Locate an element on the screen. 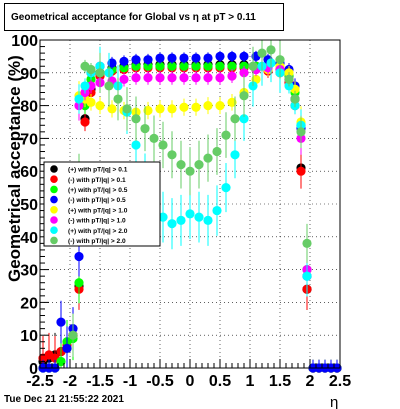  x-tick-label: 0 is located at coordinates (190, 381).